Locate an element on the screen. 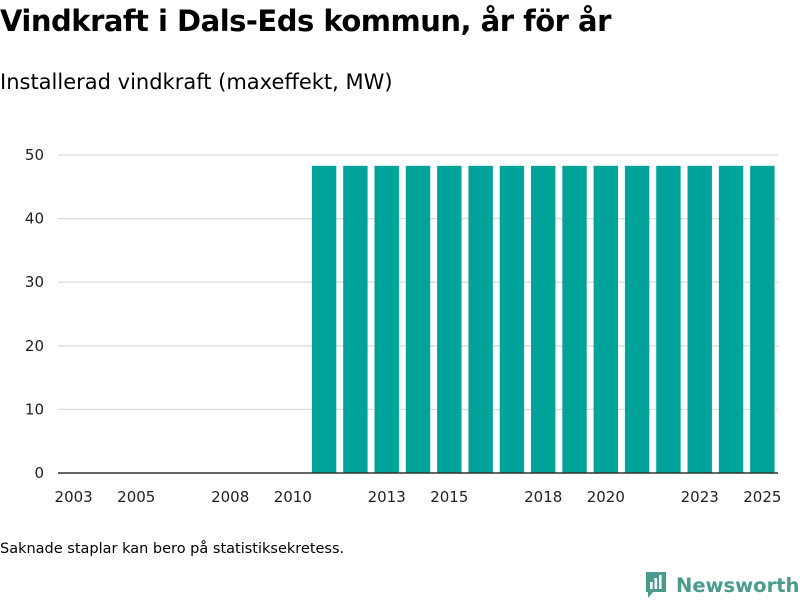 This screenshot has width=800, height=600. bar-2014 is located at coordinates (418, 319).